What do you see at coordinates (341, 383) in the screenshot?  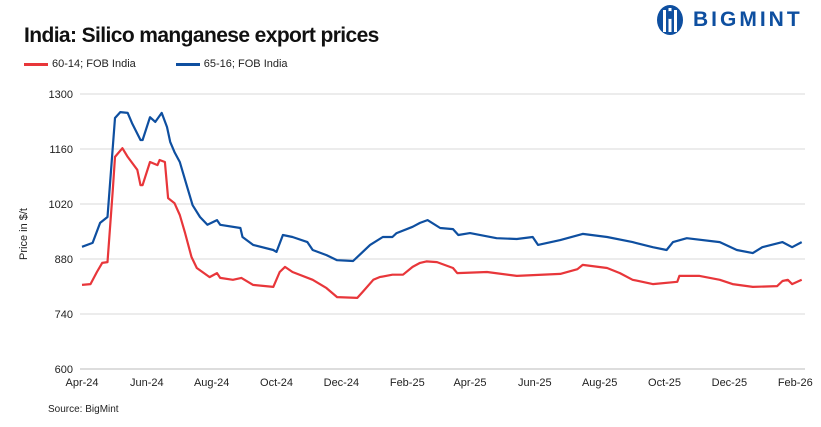 I see `x-tick-label: Dec-24` at bounding box center [341, 383].